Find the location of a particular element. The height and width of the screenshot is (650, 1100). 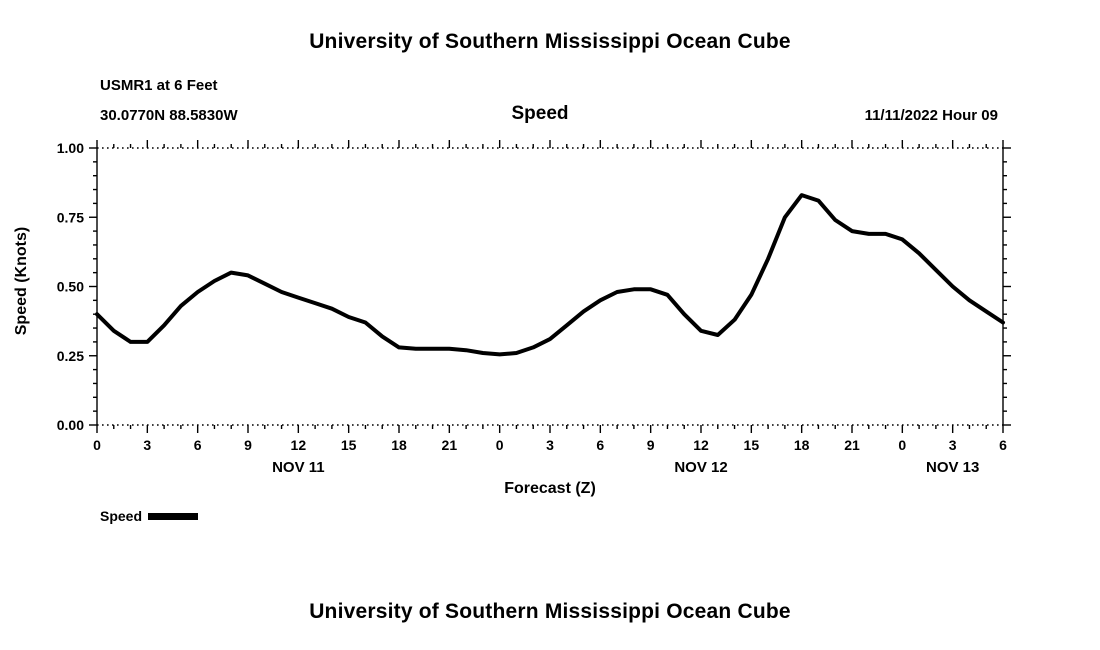

forecast-datetime: 11/11/2022 Hour 09 is located at coordinates (931, 115).